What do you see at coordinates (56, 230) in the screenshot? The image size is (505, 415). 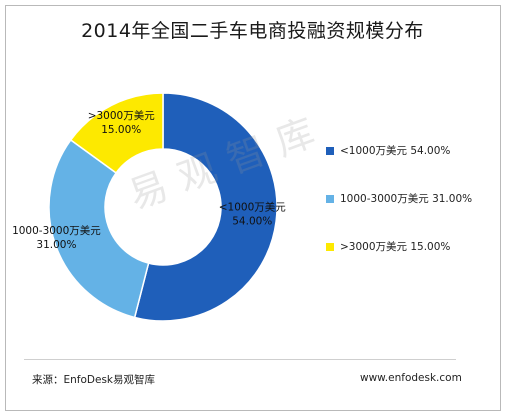 I see `slice-category-label: 1000-3000万美元` at bounding box center [56, 230].